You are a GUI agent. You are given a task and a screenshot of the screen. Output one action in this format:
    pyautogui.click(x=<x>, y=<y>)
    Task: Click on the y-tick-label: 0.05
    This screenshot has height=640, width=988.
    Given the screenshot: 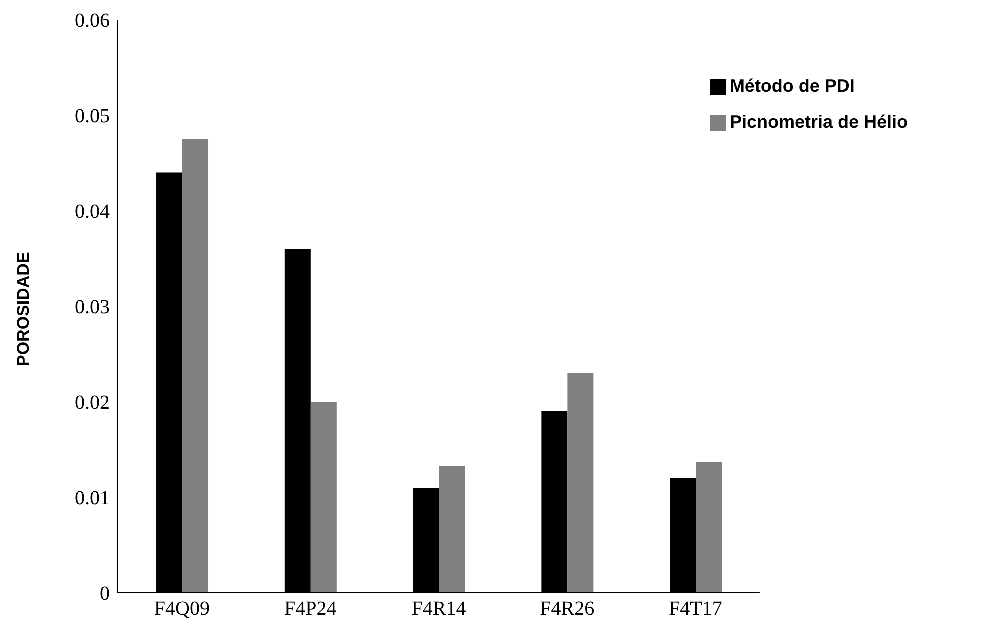 What is the action you would take?
    pyautogui.click(x=92, y=117)
    